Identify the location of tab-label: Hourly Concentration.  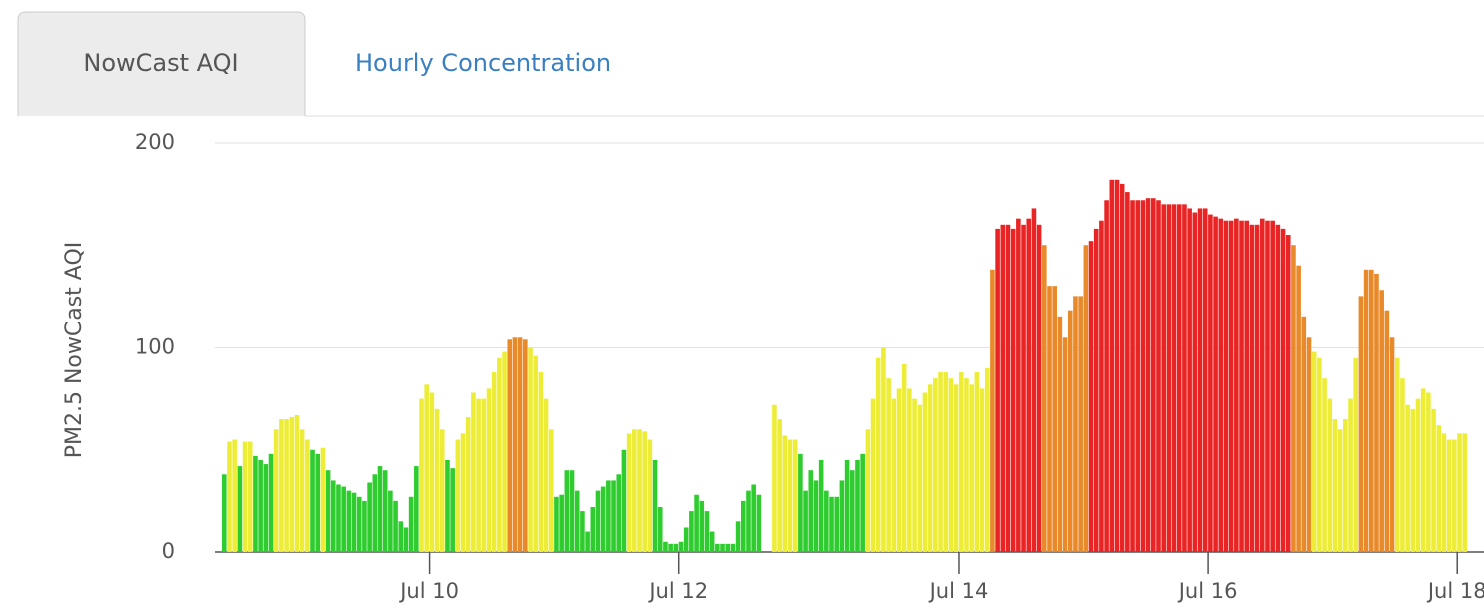
(483, 63).